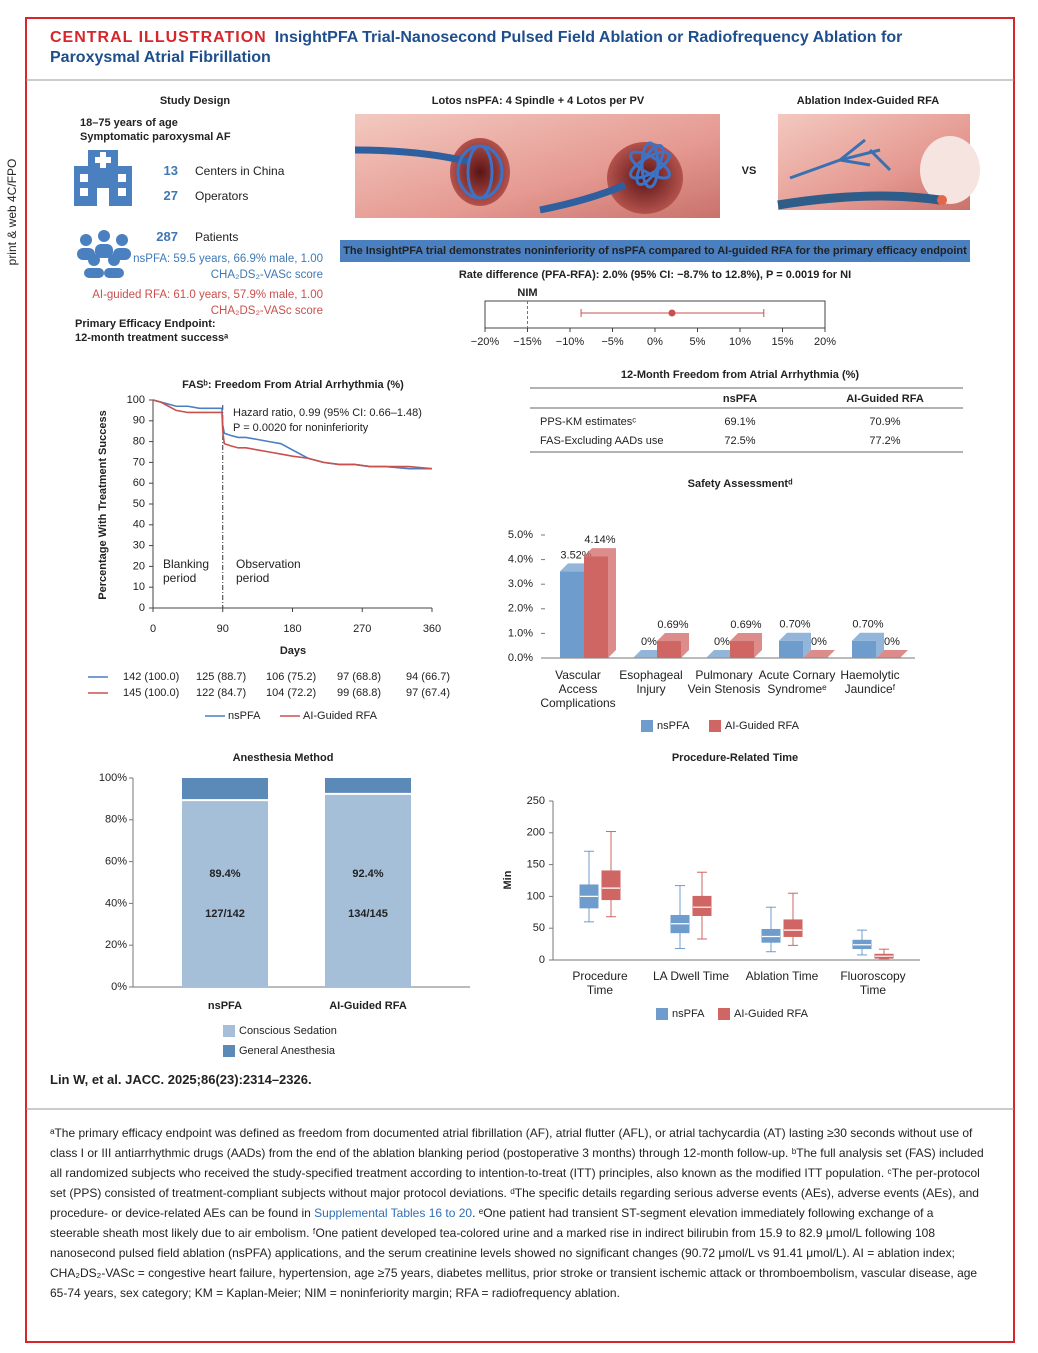 The image size is (1038, 1353). What do you see at coordinates (520, 633) in the screenshot?
I see `y-tick-label: 1.0%` at bounding box center [520, 633].